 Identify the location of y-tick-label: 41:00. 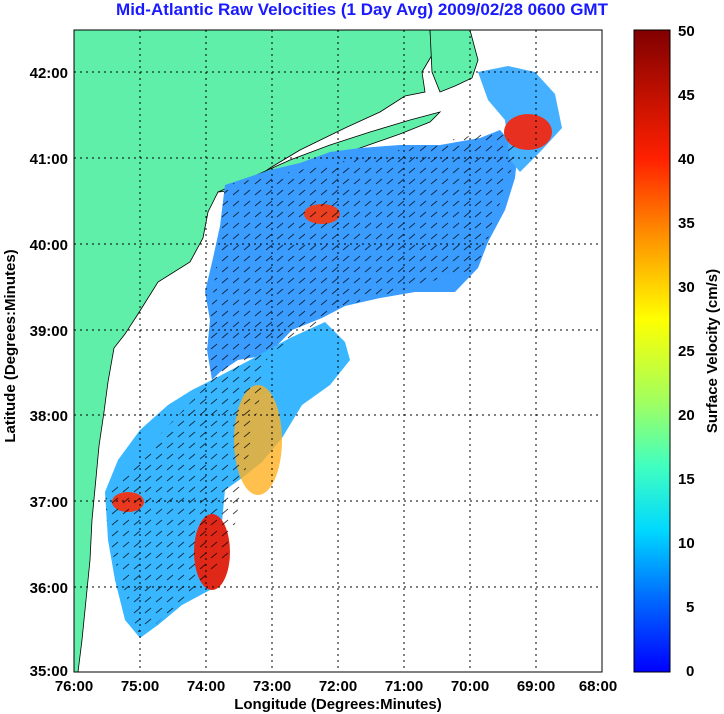
(49, 159).